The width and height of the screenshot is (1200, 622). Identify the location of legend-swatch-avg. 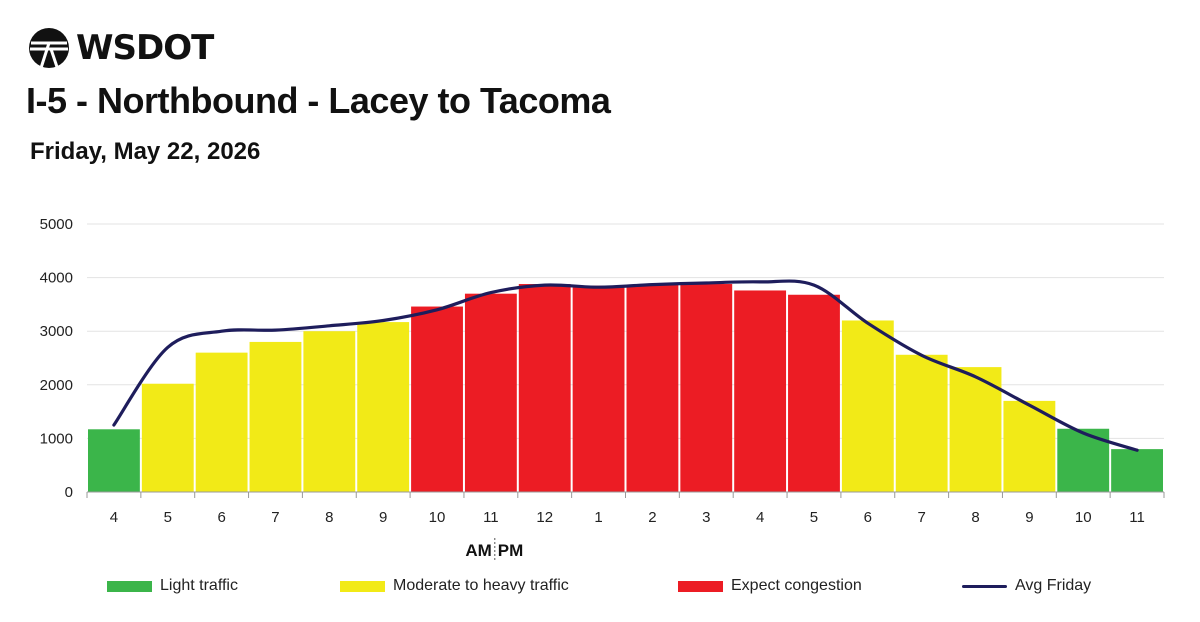
(984, 586).